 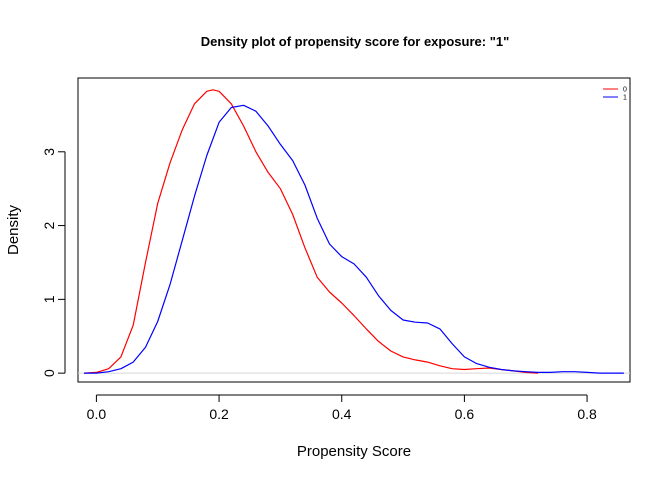 I want to click on y-tick-label: 2, so click(x=49, y=225).